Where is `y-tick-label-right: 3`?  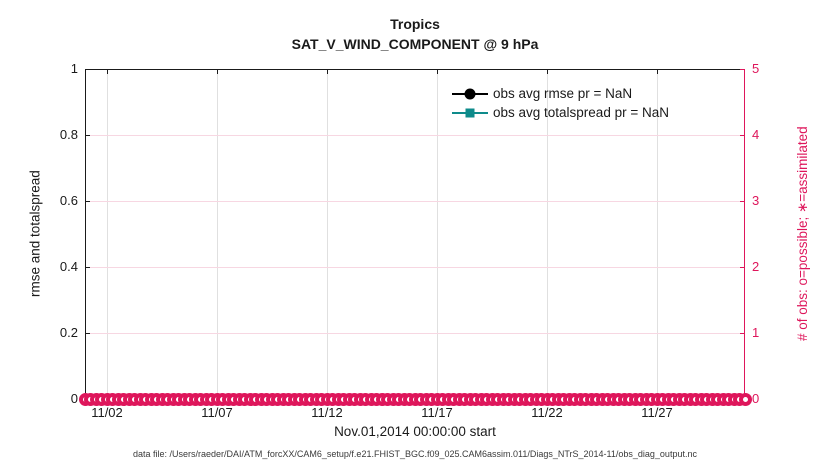 y-tick-label-right: 3 is located at coordinates (756, 200).